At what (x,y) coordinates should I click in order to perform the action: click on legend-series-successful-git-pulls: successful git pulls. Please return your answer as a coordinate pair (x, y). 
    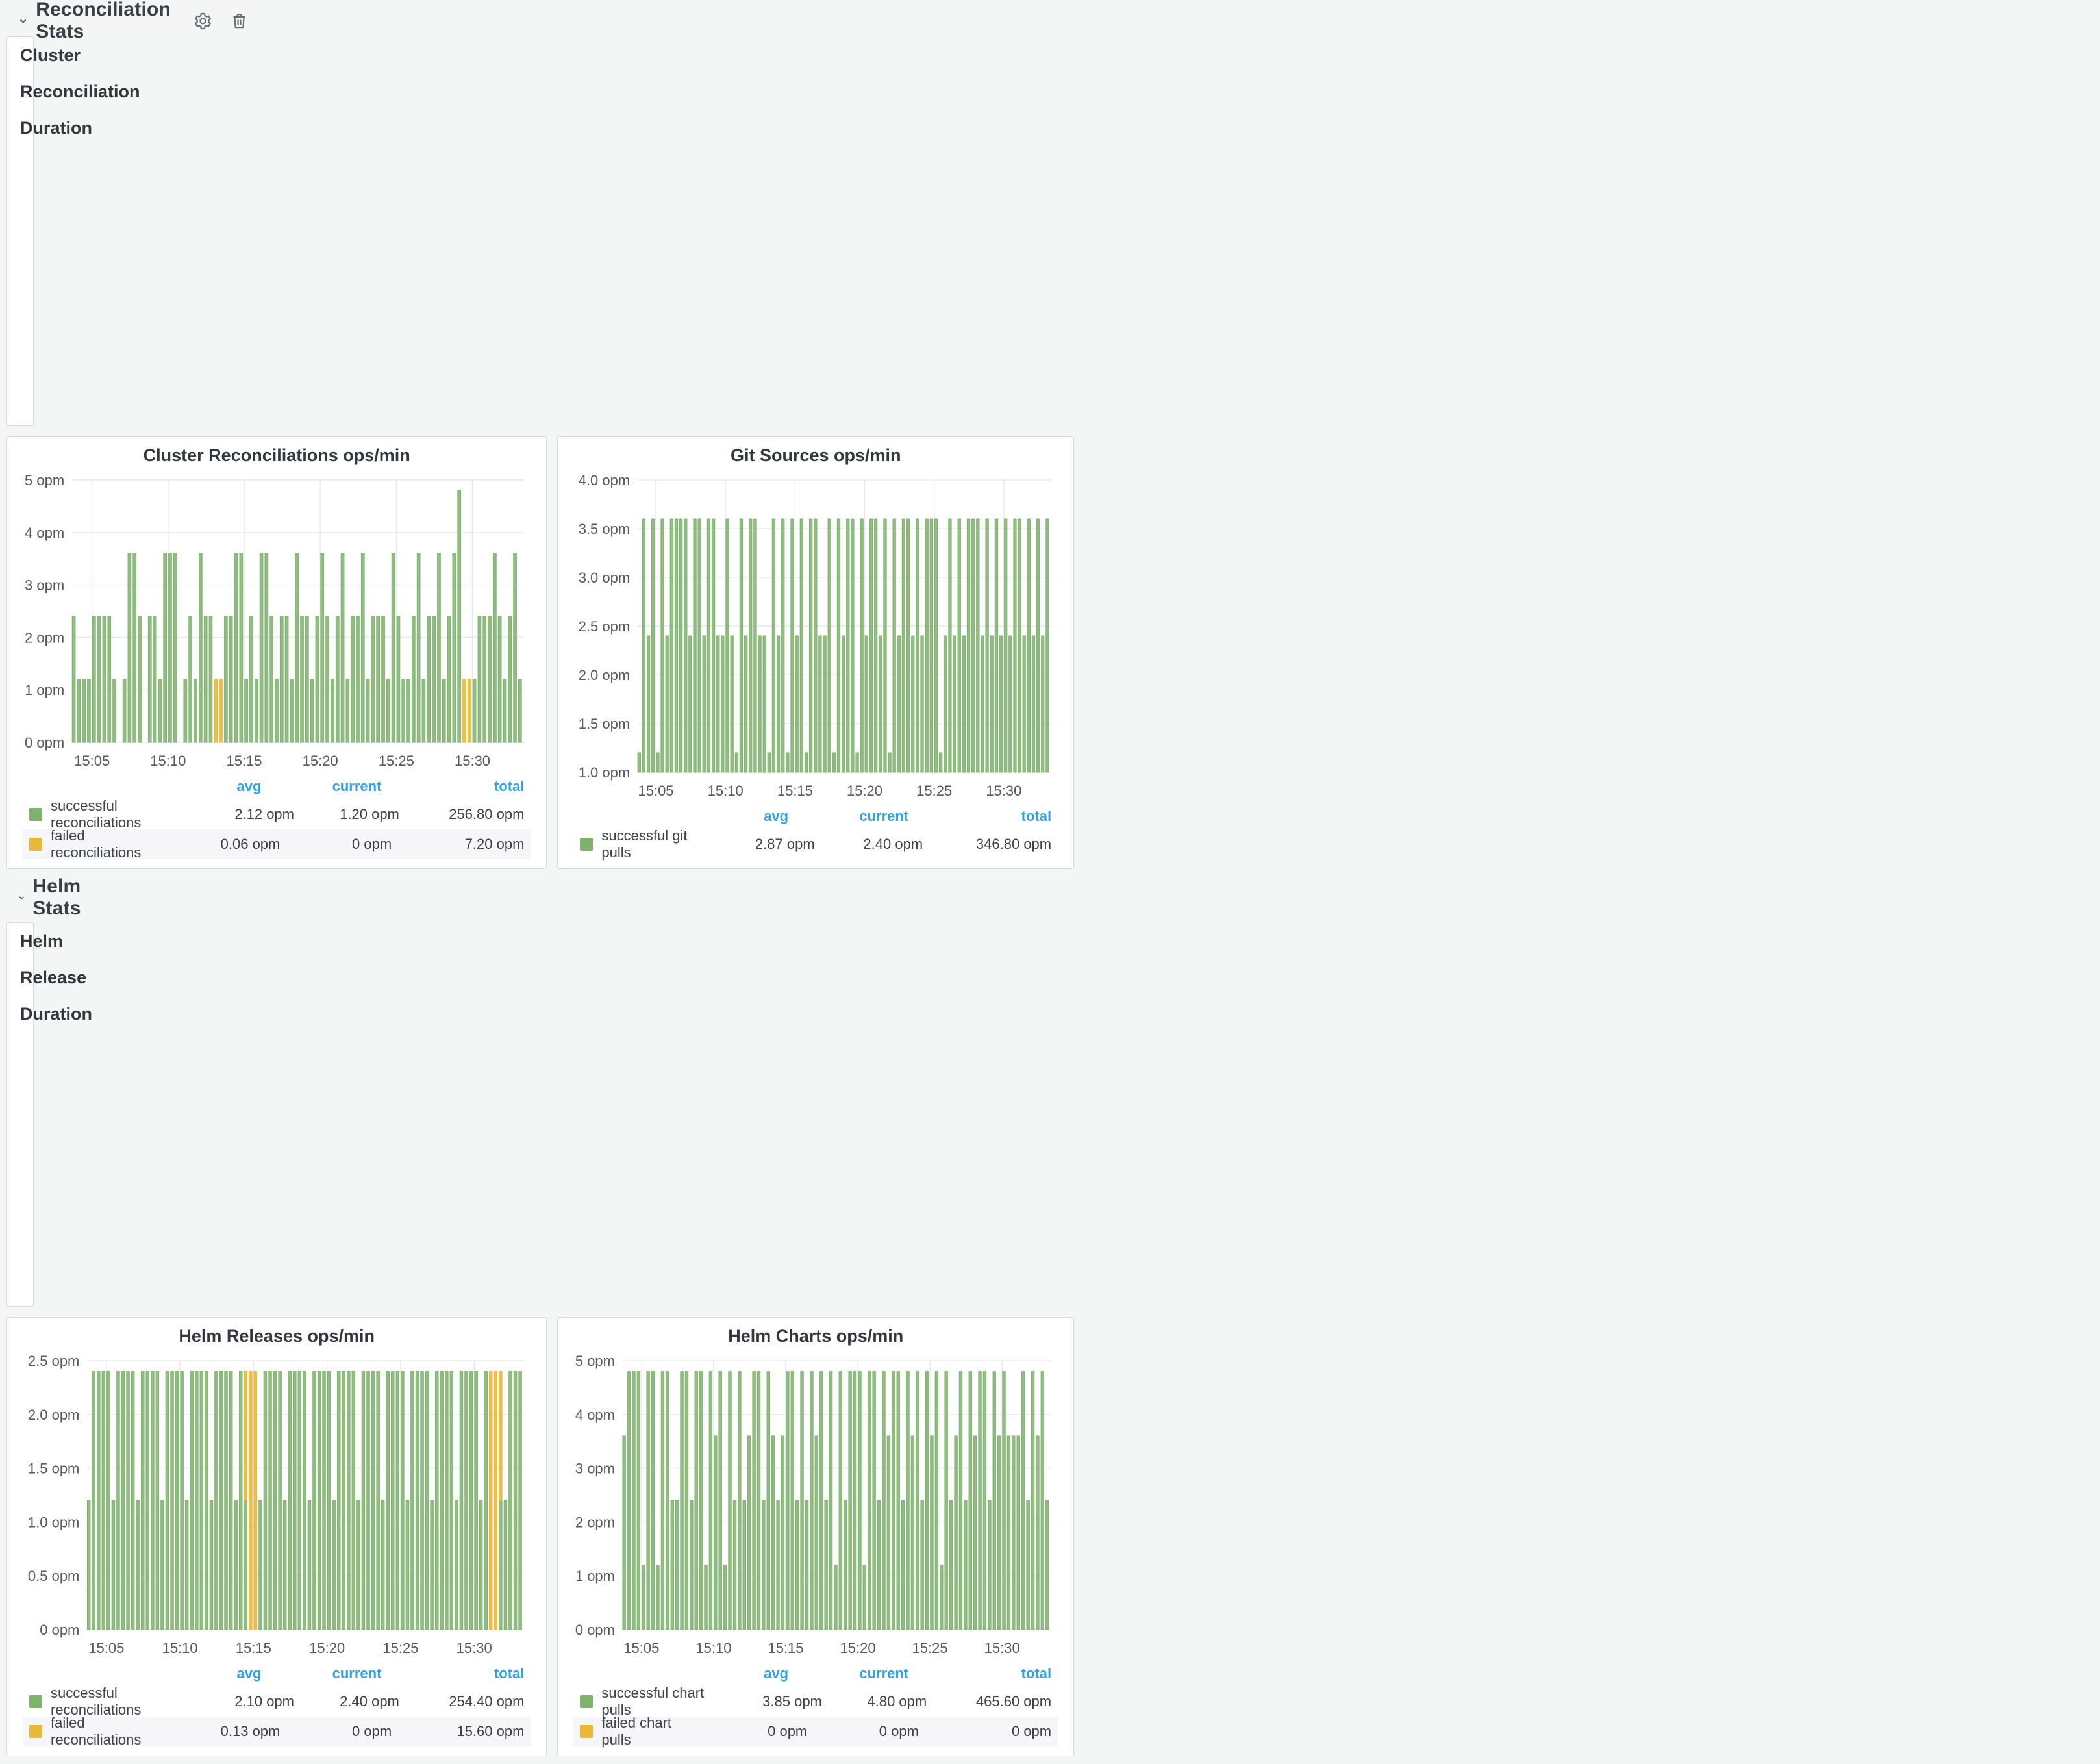
    Looking at the image, I should click on (644, 844).